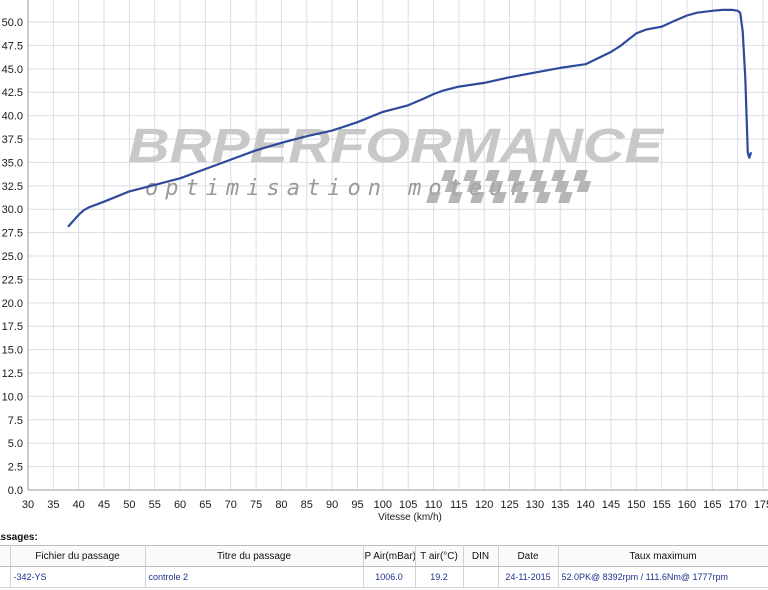  I want to click on col-header-date: Date, so click(528, 556).